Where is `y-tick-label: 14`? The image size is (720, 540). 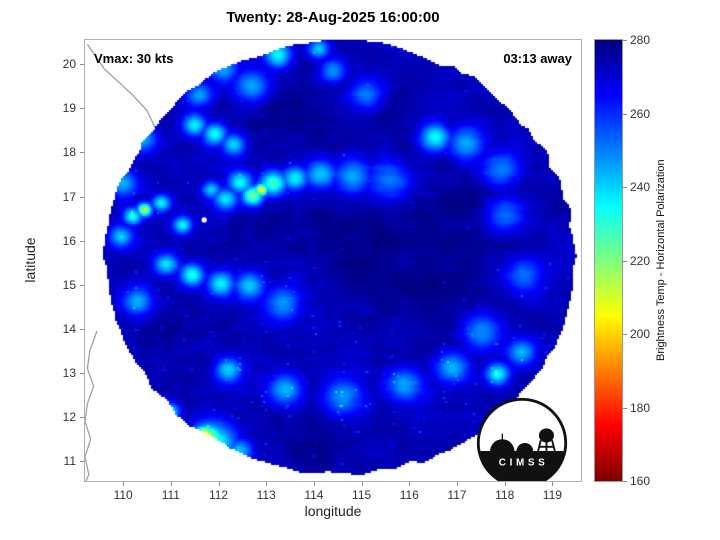
y-tick-label: 14 is located at coordinates (69, 328).